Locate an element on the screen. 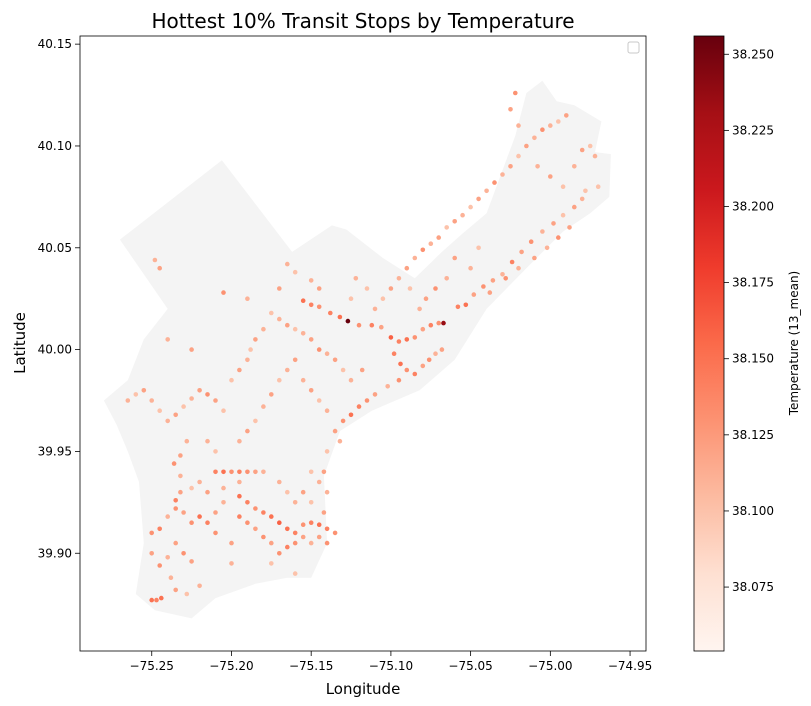  colorbar-tick-label: 38.100 is located at coordinates (753, 511).